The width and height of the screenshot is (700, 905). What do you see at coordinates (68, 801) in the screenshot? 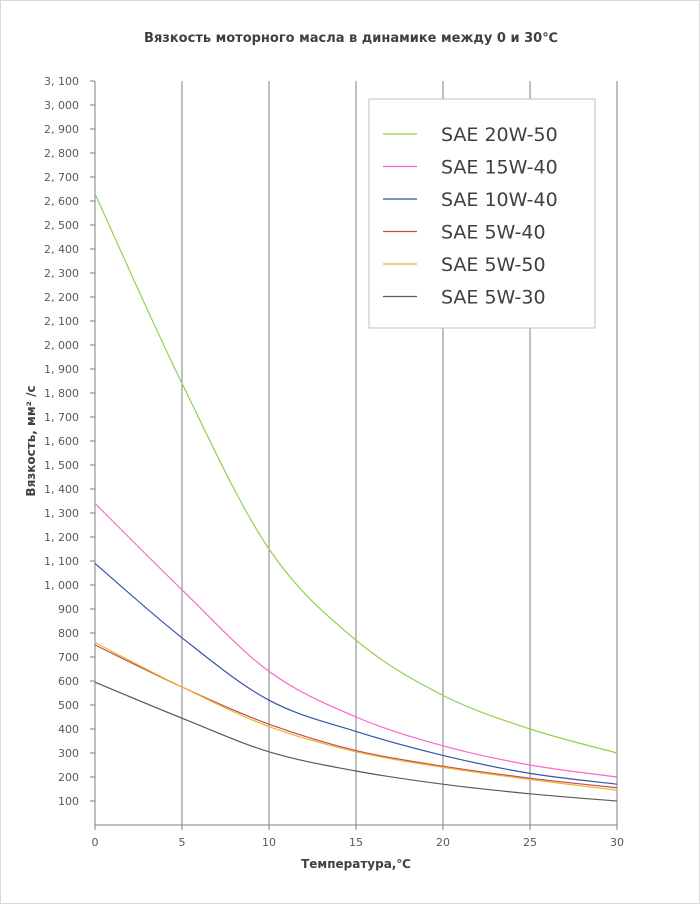
I see `y-tick-label-0: 100` at bounding box center [68, 801].